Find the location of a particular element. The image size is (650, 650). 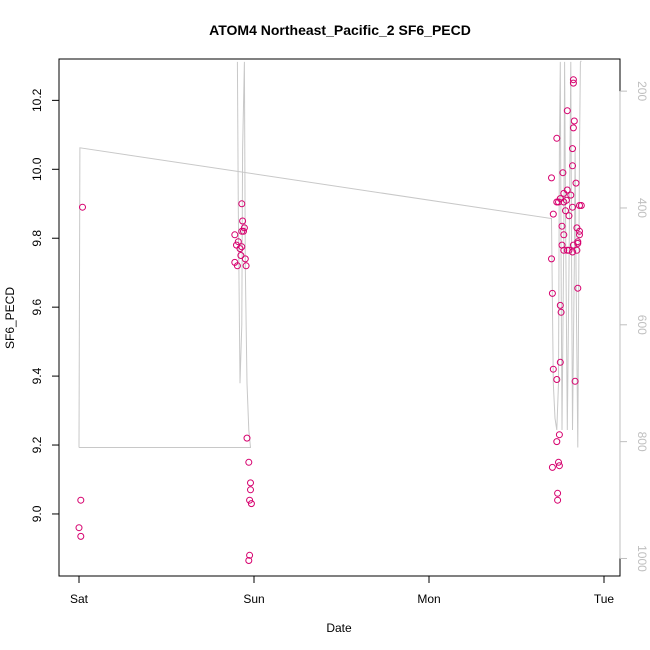

y-tick-label: 10.0 is located at coordinates (37, 169).